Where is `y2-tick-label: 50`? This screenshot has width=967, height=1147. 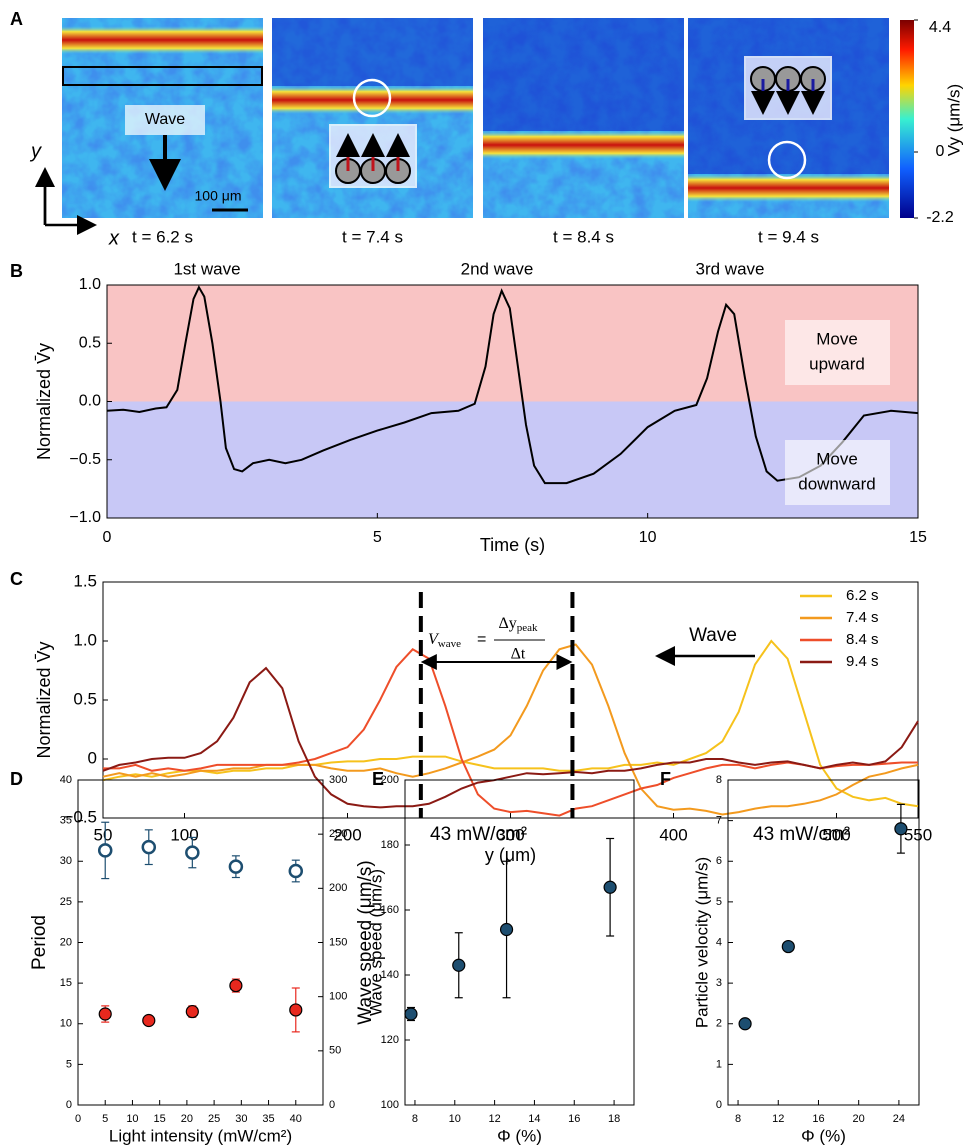 y2-tick-label: 50 is located at coordinates (335, 1051).